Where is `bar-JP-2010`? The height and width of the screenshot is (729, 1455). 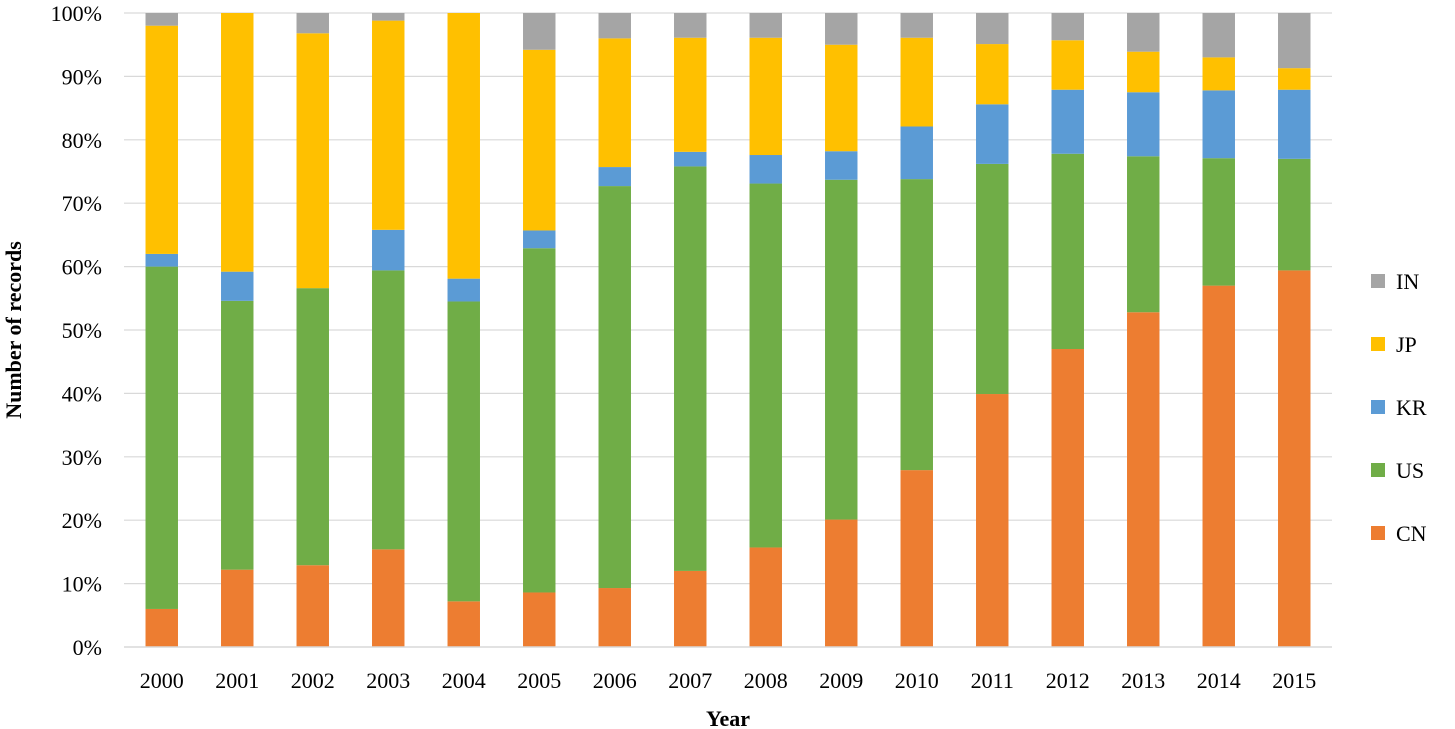 bar-JP-2010 is located at coordinates (916, 82).